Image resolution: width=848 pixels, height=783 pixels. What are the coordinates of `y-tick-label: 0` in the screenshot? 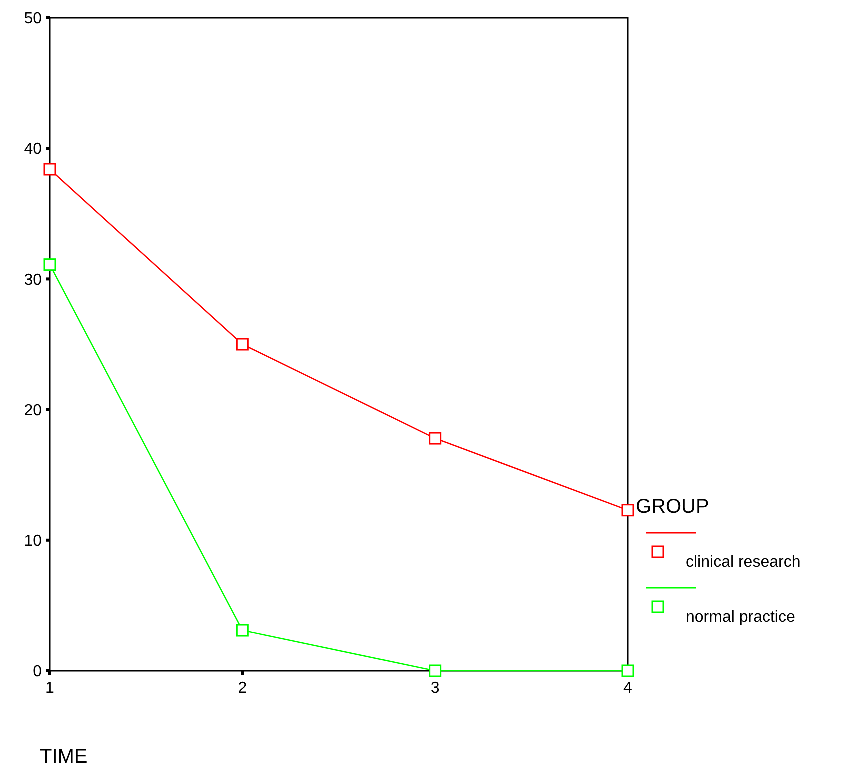 It's located at (37, 672).